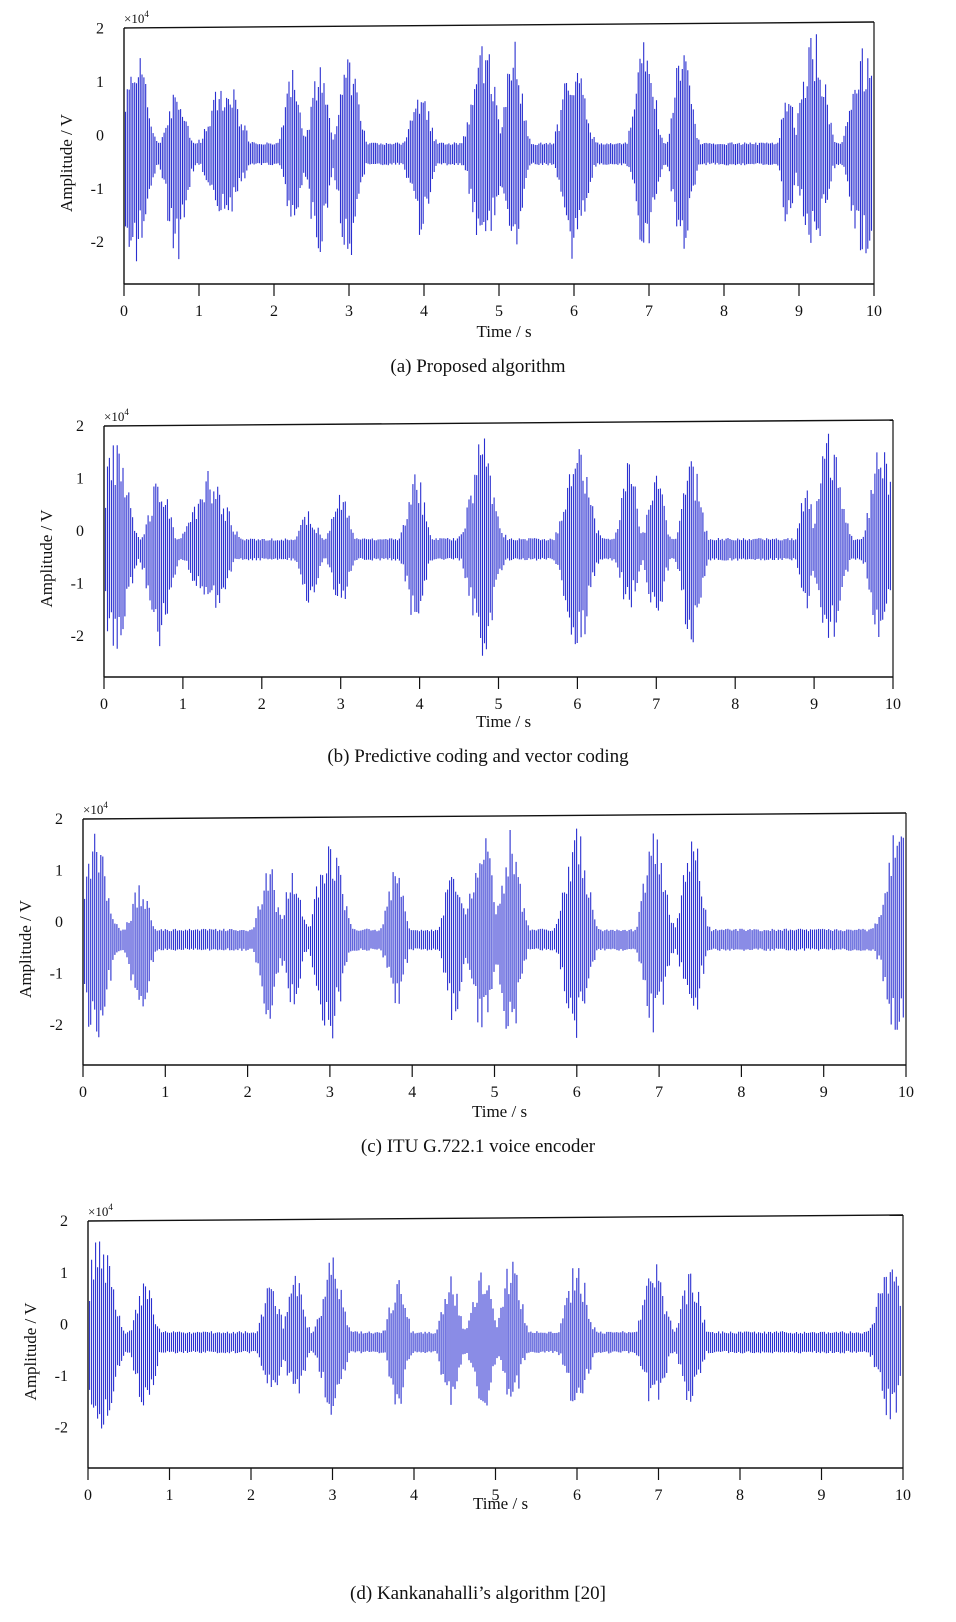 This screenshot has height=1622, width=956. I want to click on chart-caption-b: (b) Predictive coding and vector coding, so click(478, 756).